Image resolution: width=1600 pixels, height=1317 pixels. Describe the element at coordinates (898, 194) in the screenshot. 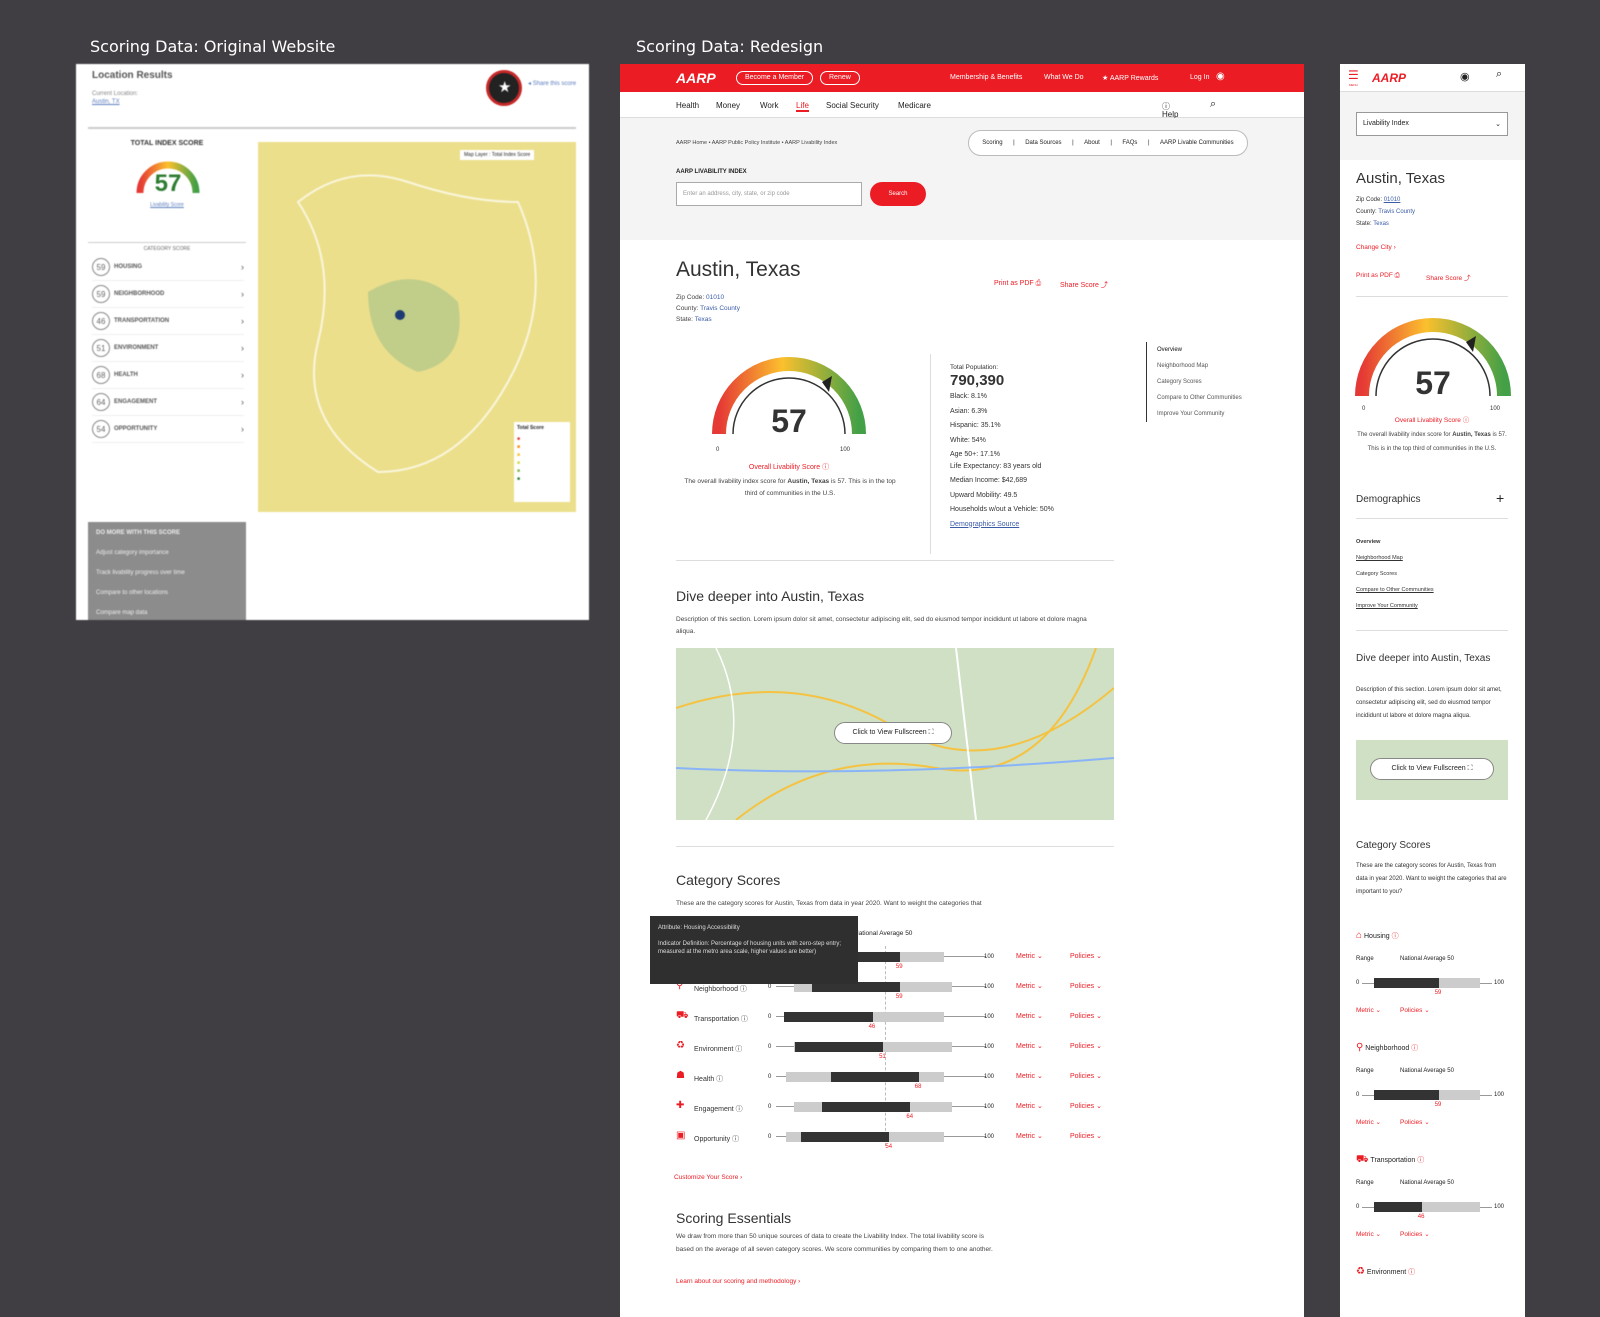

I see `search-button: Search` at that location.